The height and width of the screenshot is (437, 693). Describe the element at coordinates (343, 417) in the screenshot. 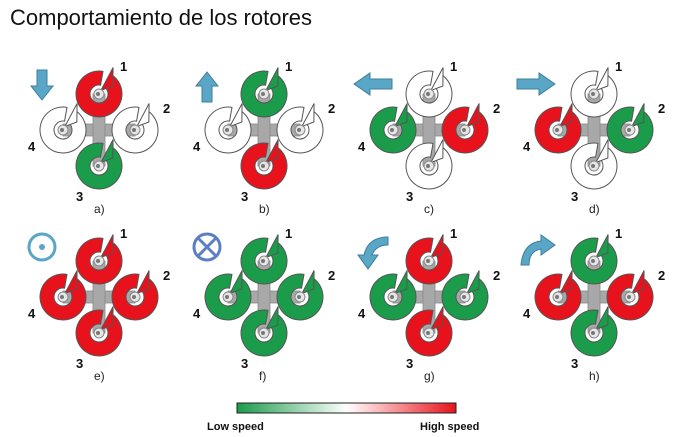

I see `speed-legend: Low speed High speed` at that location.